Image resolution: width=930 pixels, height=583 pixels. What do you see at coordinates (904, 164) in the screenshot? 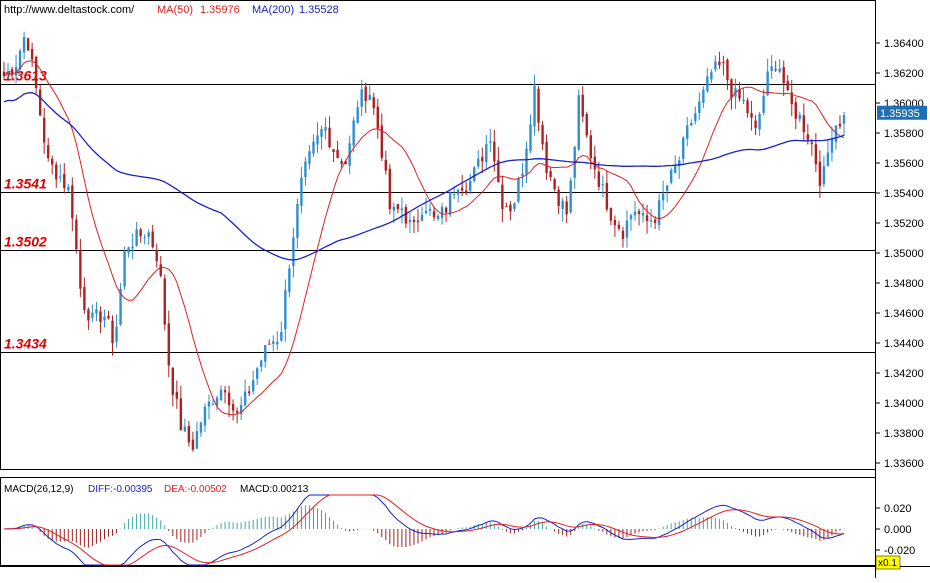
I see `price-tick-label-4: 1.35600` at bounding box center [904, 164].